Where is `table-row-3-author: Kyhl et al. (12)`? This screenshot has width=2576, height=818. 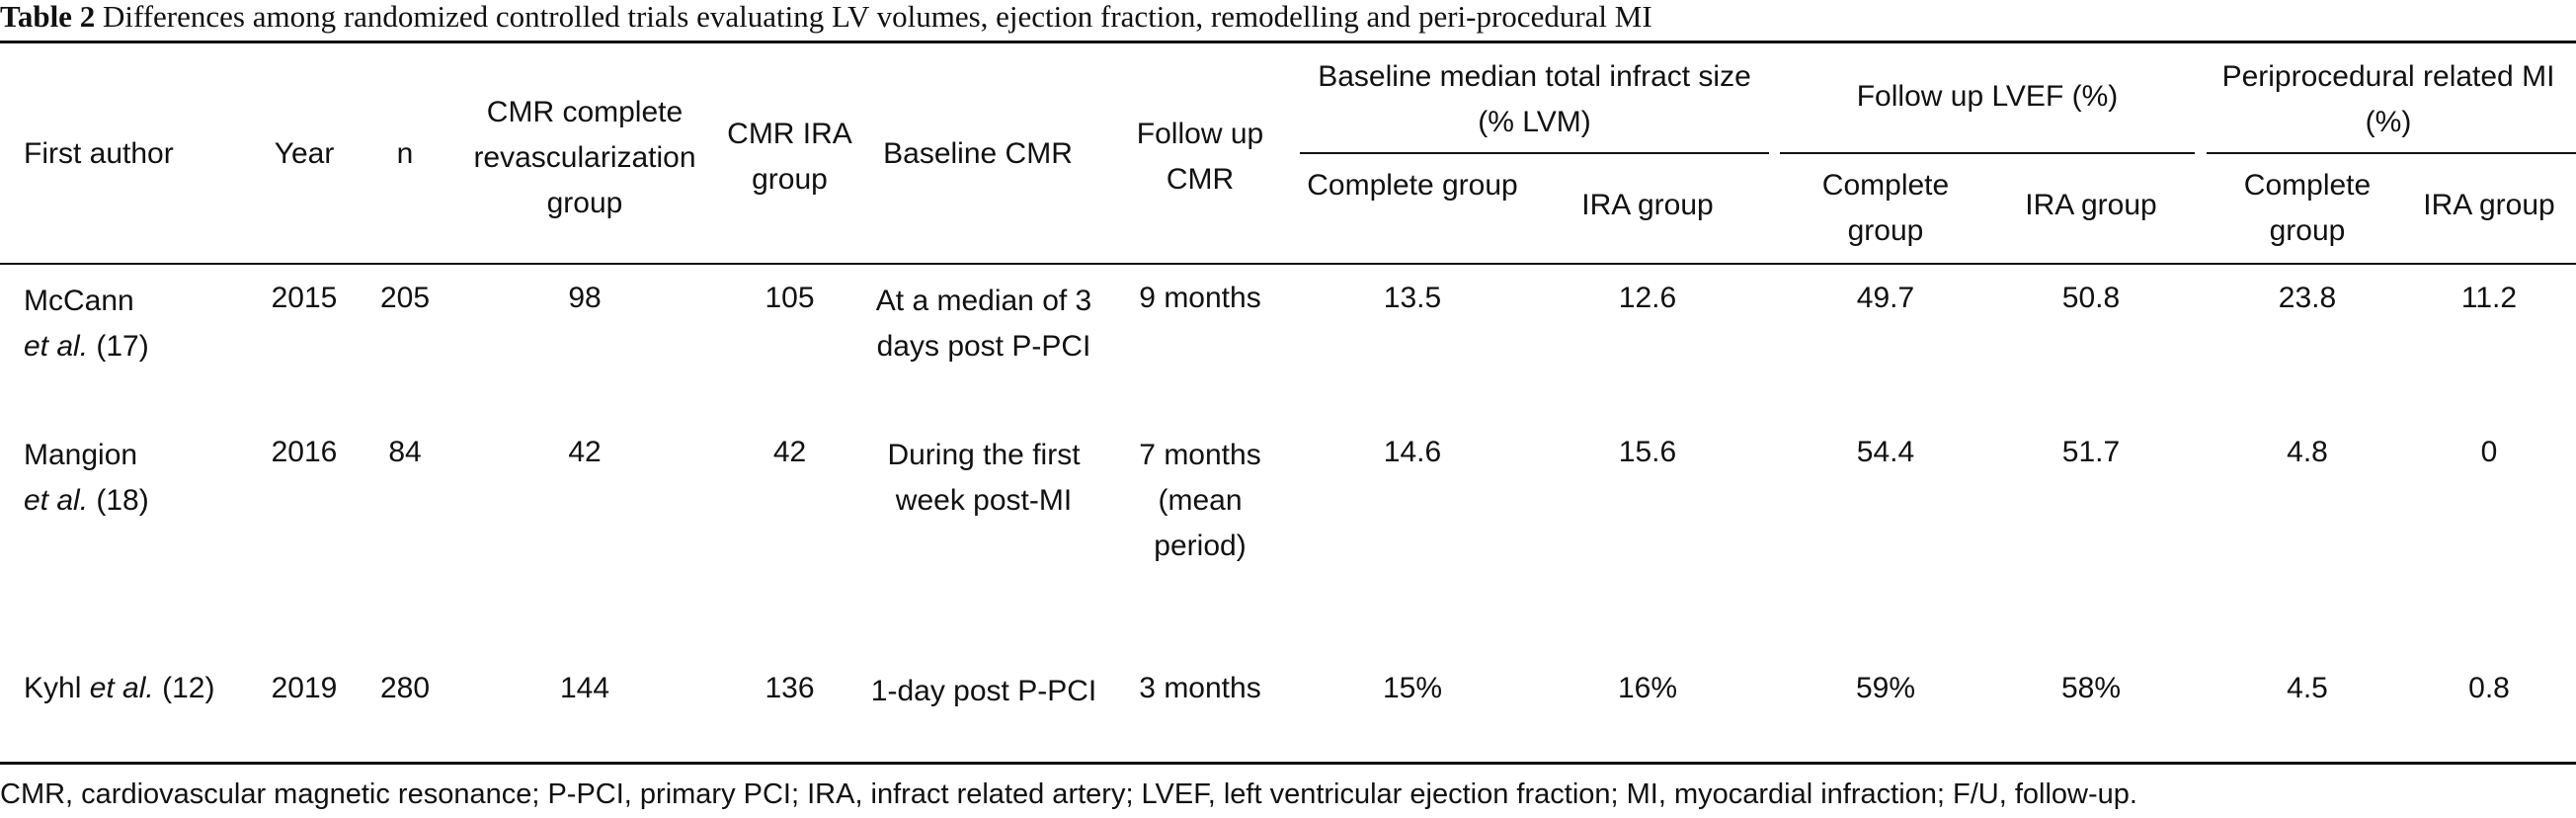 table-row-3-author: Kyhl et al. (12) is located at coordinates (119, 688).